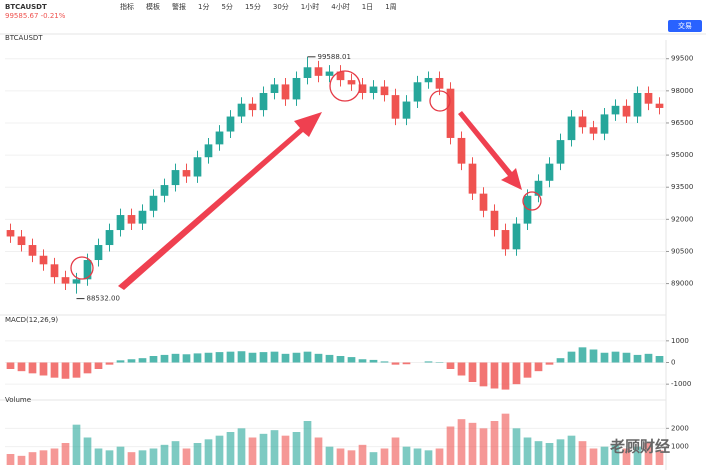 This screenshot has width=706, height=474. Describe the element at coordinates (281, 6) in the screenshot. I see `toolbar-item: 30分` at that location.